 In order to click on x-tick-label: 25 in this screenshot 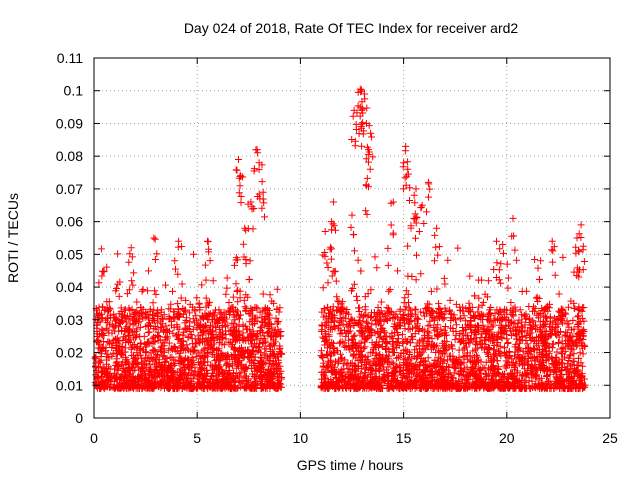, I will do `click(610, 438)`.